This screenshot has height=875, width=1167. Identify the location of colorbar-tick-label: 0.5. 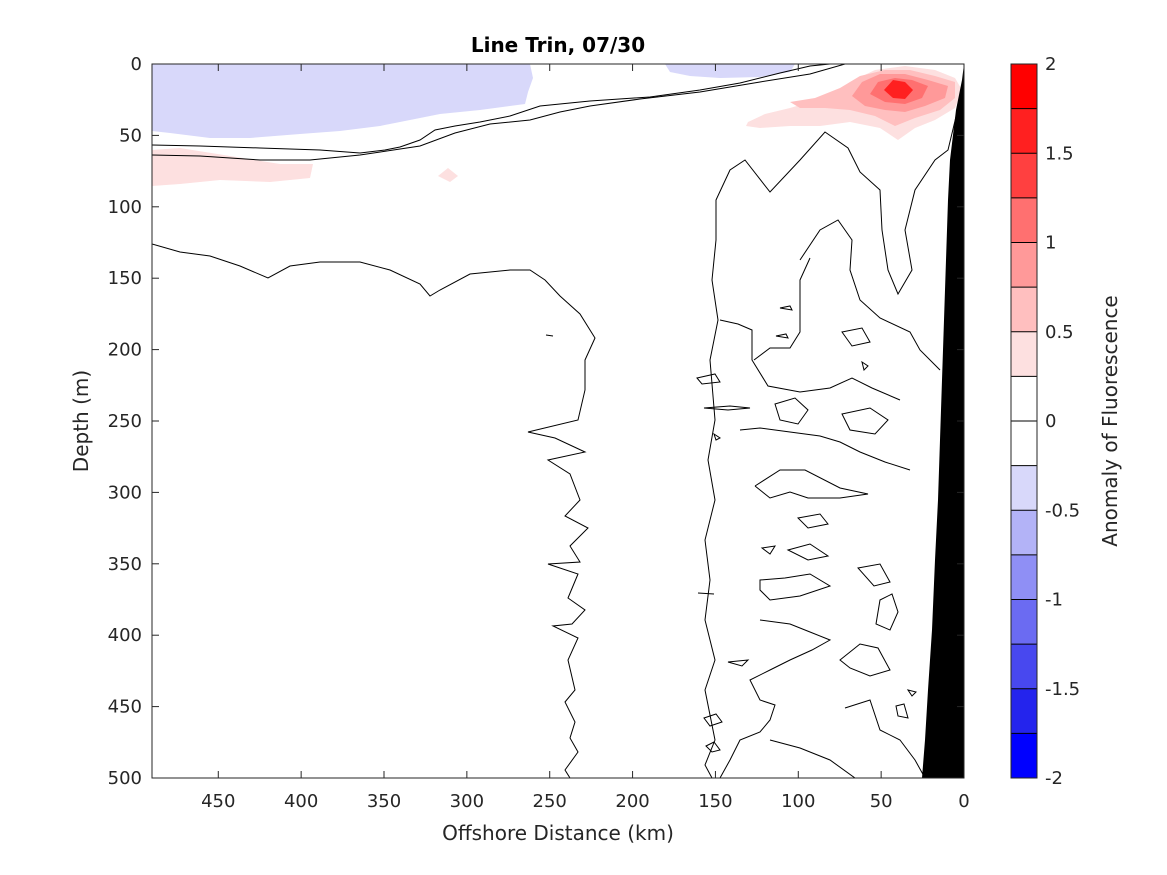
(1059, 332).